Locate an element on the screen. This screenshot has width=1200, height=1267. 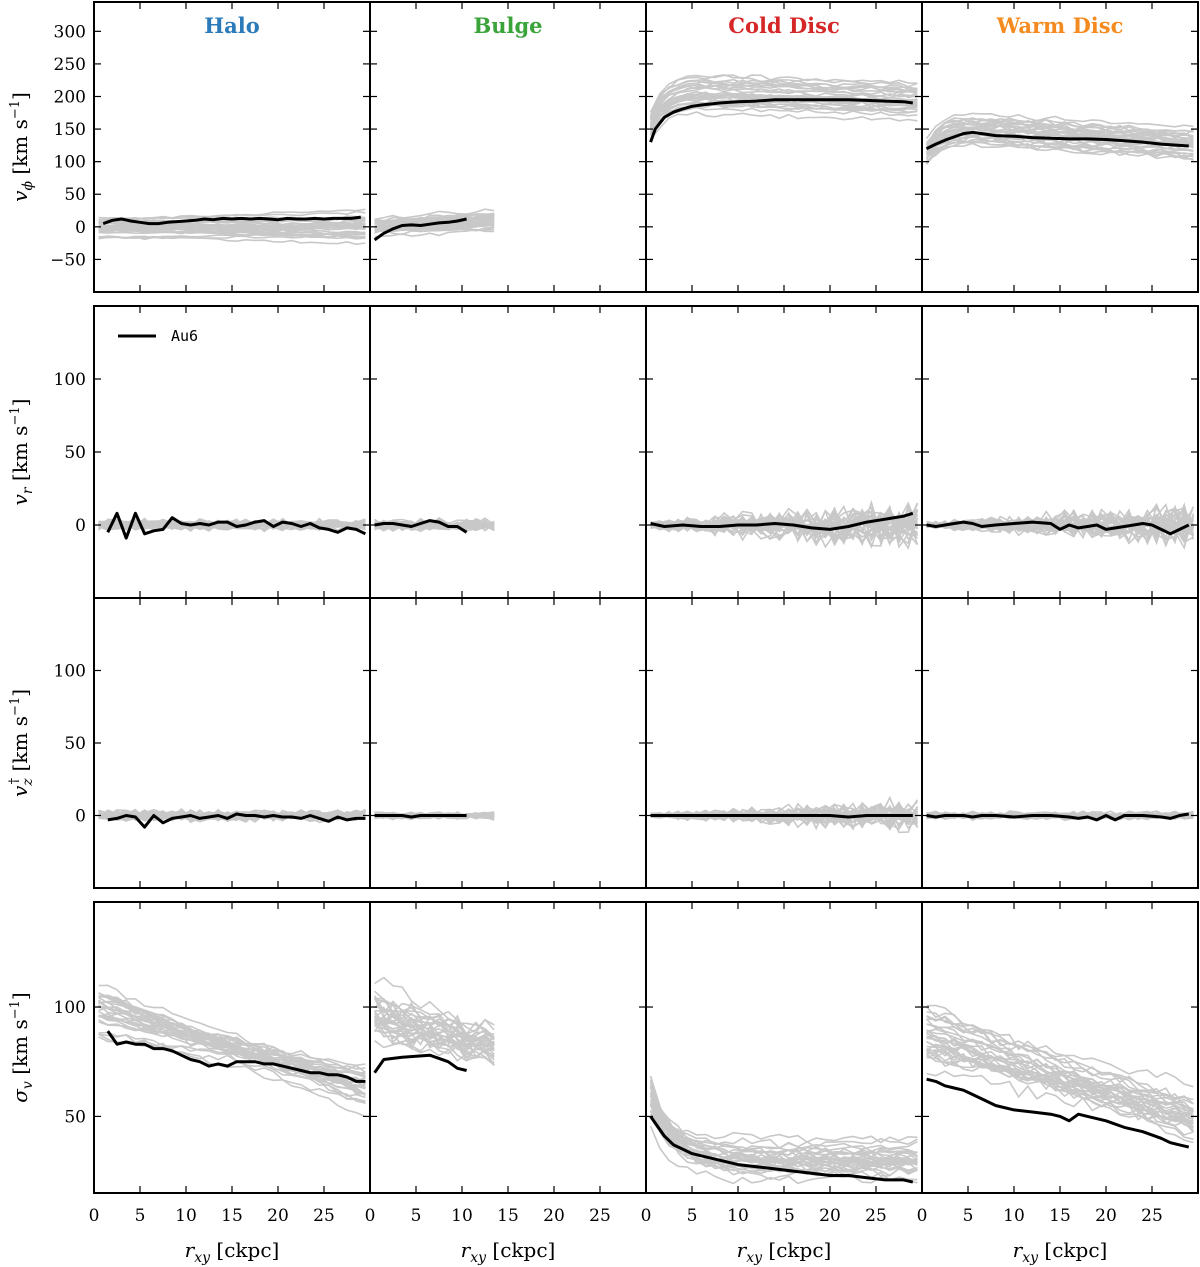
highlight-vz-halo is located at coordinates (236, 820).